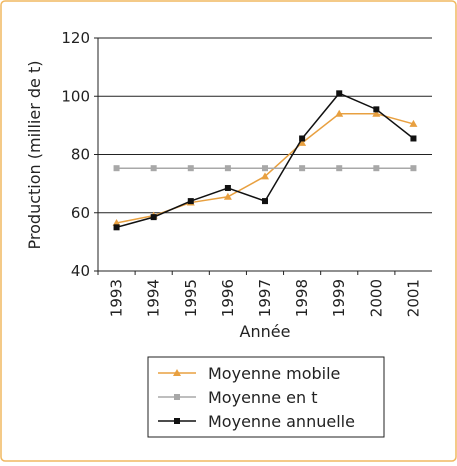  What do you see at coordinates (376, 298) in the screenshot?
I see `x-tick-label: 2000` at bounding box center [376, 298].